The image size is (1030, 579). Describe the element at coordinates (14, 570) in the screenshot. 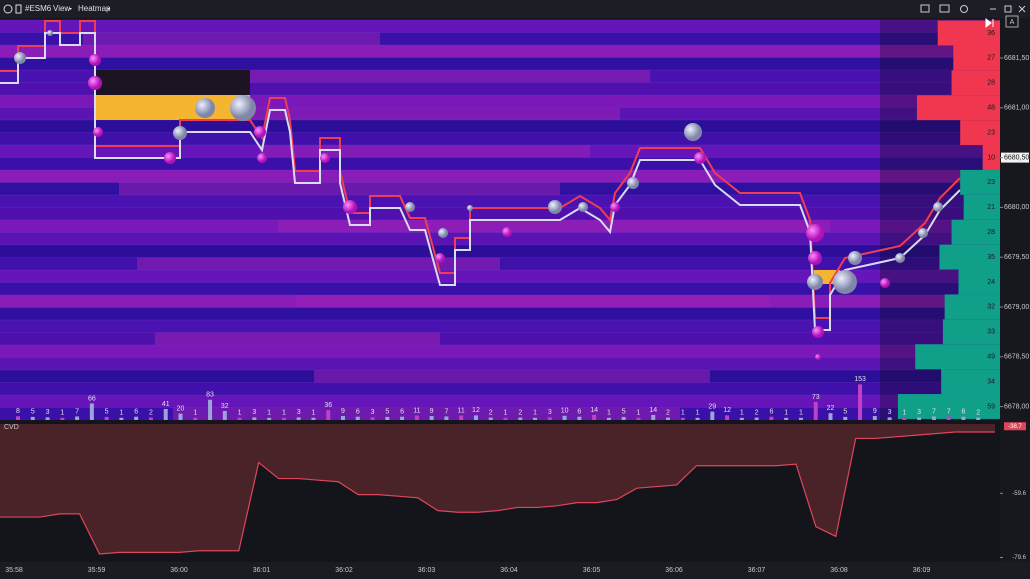

I see `time-label: 35:58` at that location.